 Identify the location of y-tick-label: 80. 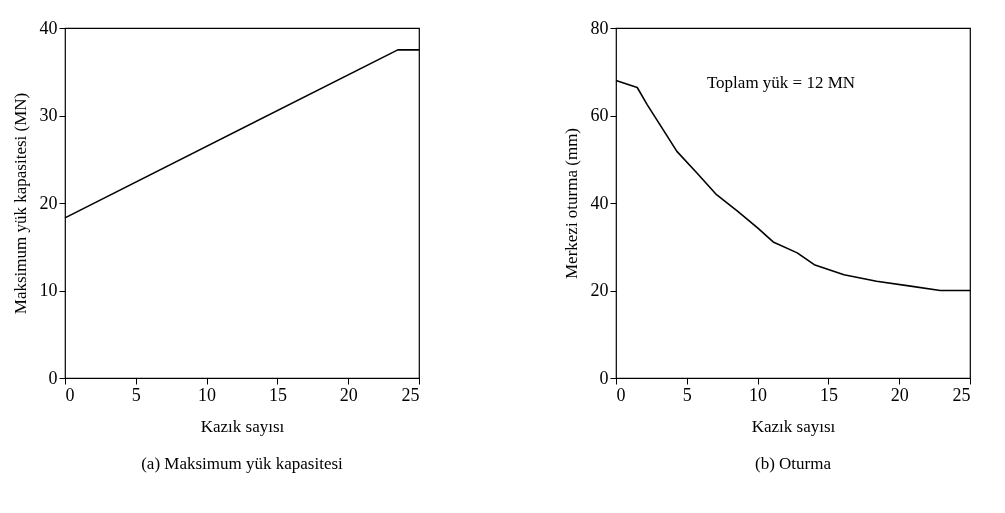
(599, 27).